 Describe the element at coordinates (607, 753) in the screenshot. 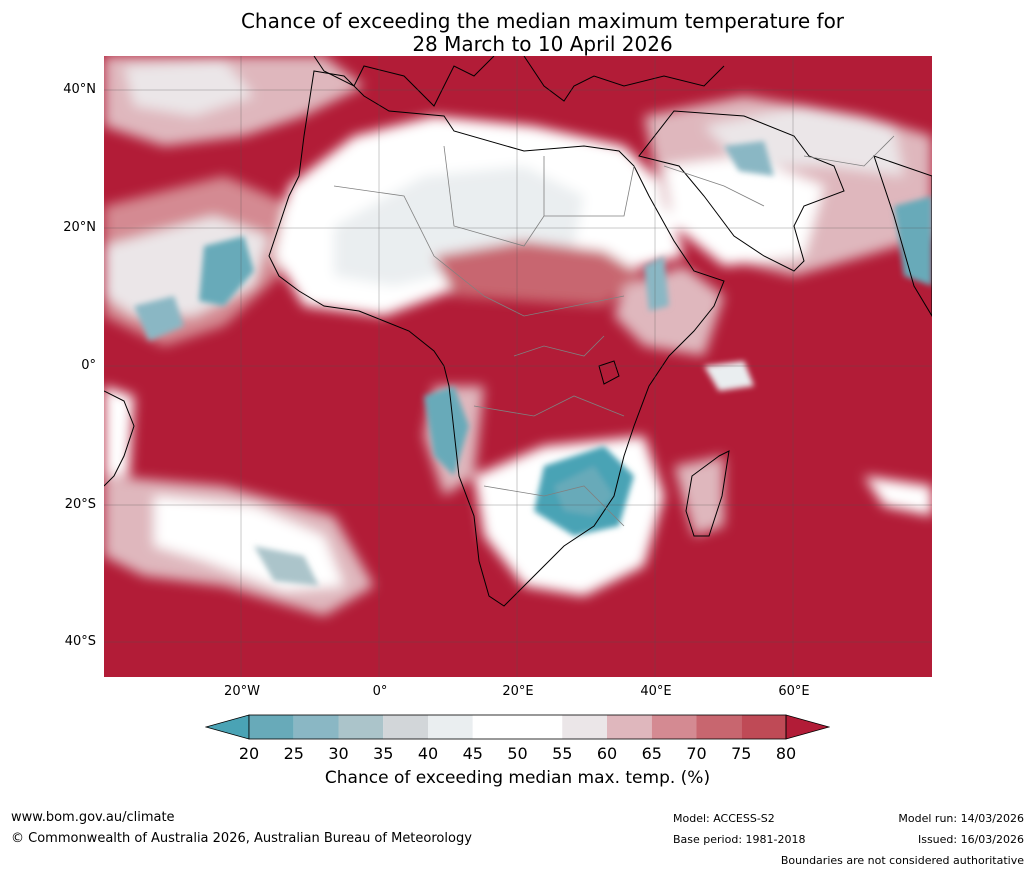

I see `colorbar-tick-label: 60` at that location.